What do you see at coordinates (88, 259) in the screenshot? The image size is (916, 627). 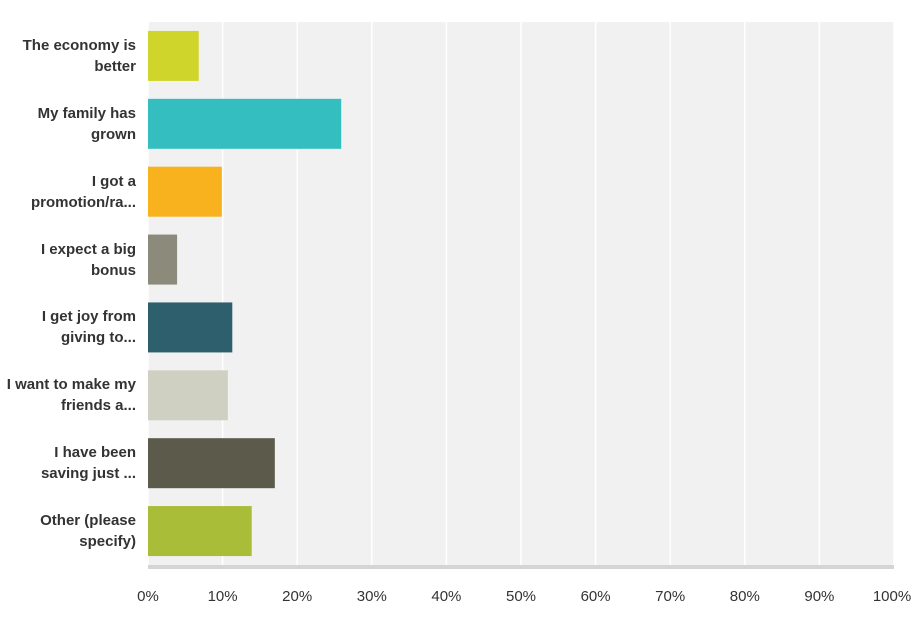 I see `category-label: I expect a big bonus` at bounding box center [88, 259].